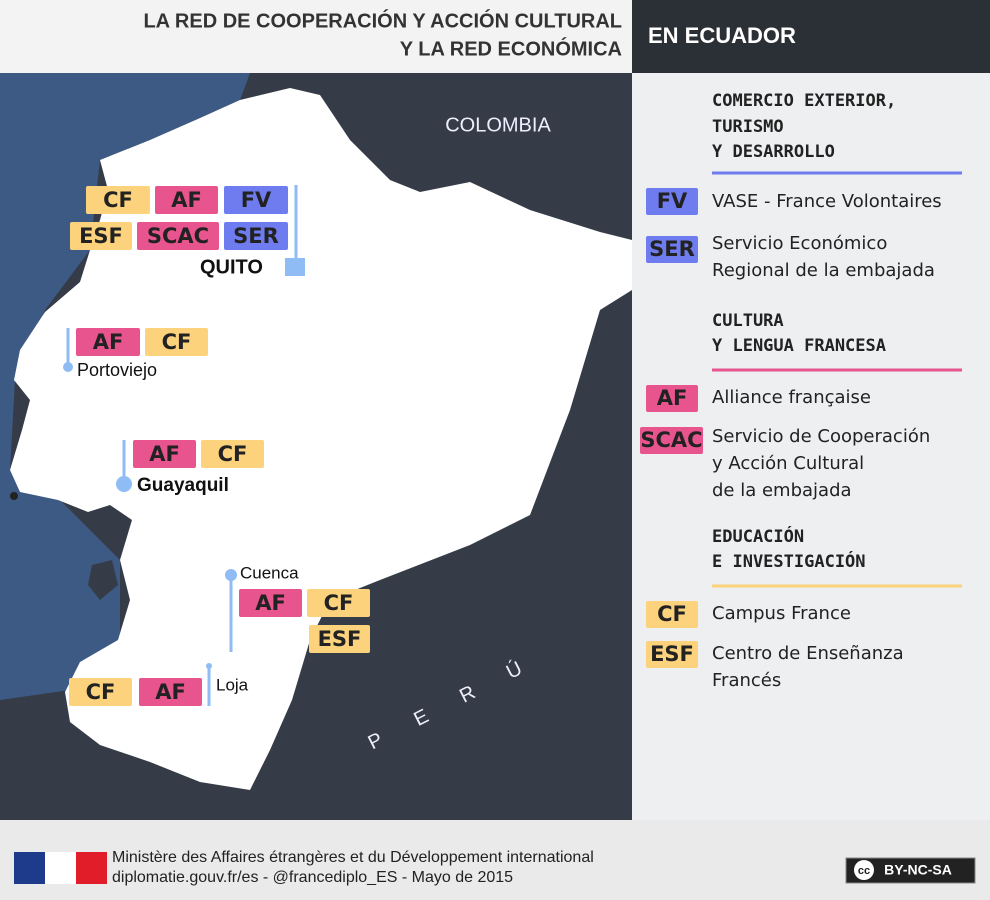  I want to click on city-name: Portoviejo, so click(117, 370).